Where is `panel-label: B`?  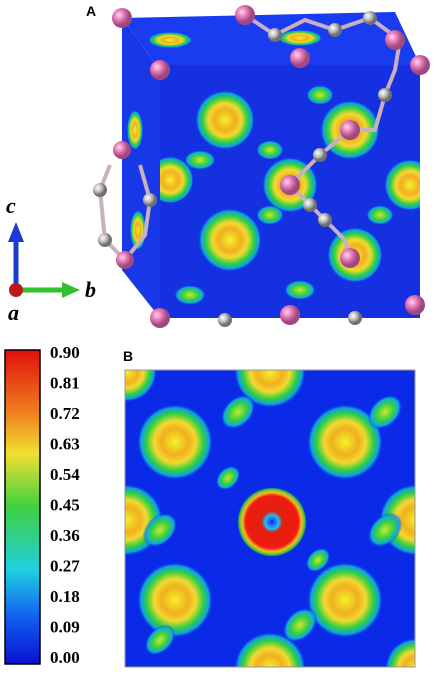 panel-label: B is located at coordinates (128, 356).